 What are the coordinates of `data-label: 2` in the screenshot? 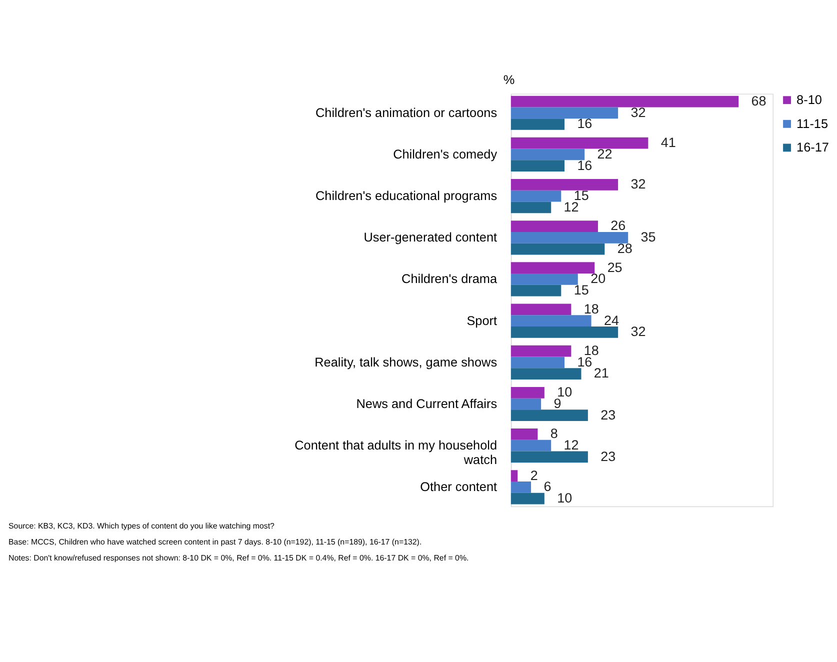 It's located at (534, 475).